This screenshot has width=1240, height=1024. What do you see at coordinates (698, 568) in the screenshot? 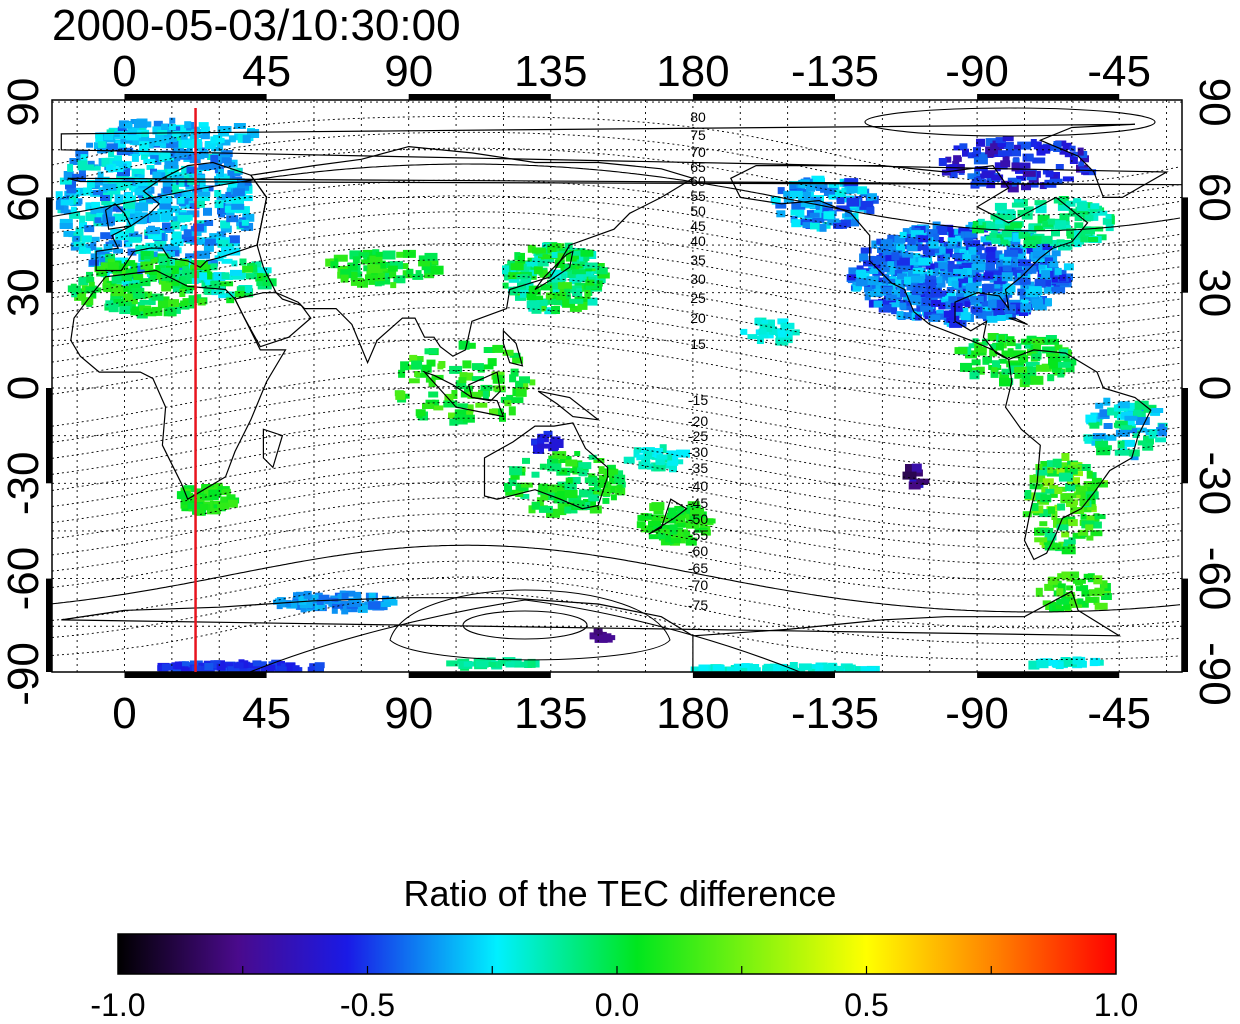
I see `contour-label: -65` at bounding box center [698, 568].